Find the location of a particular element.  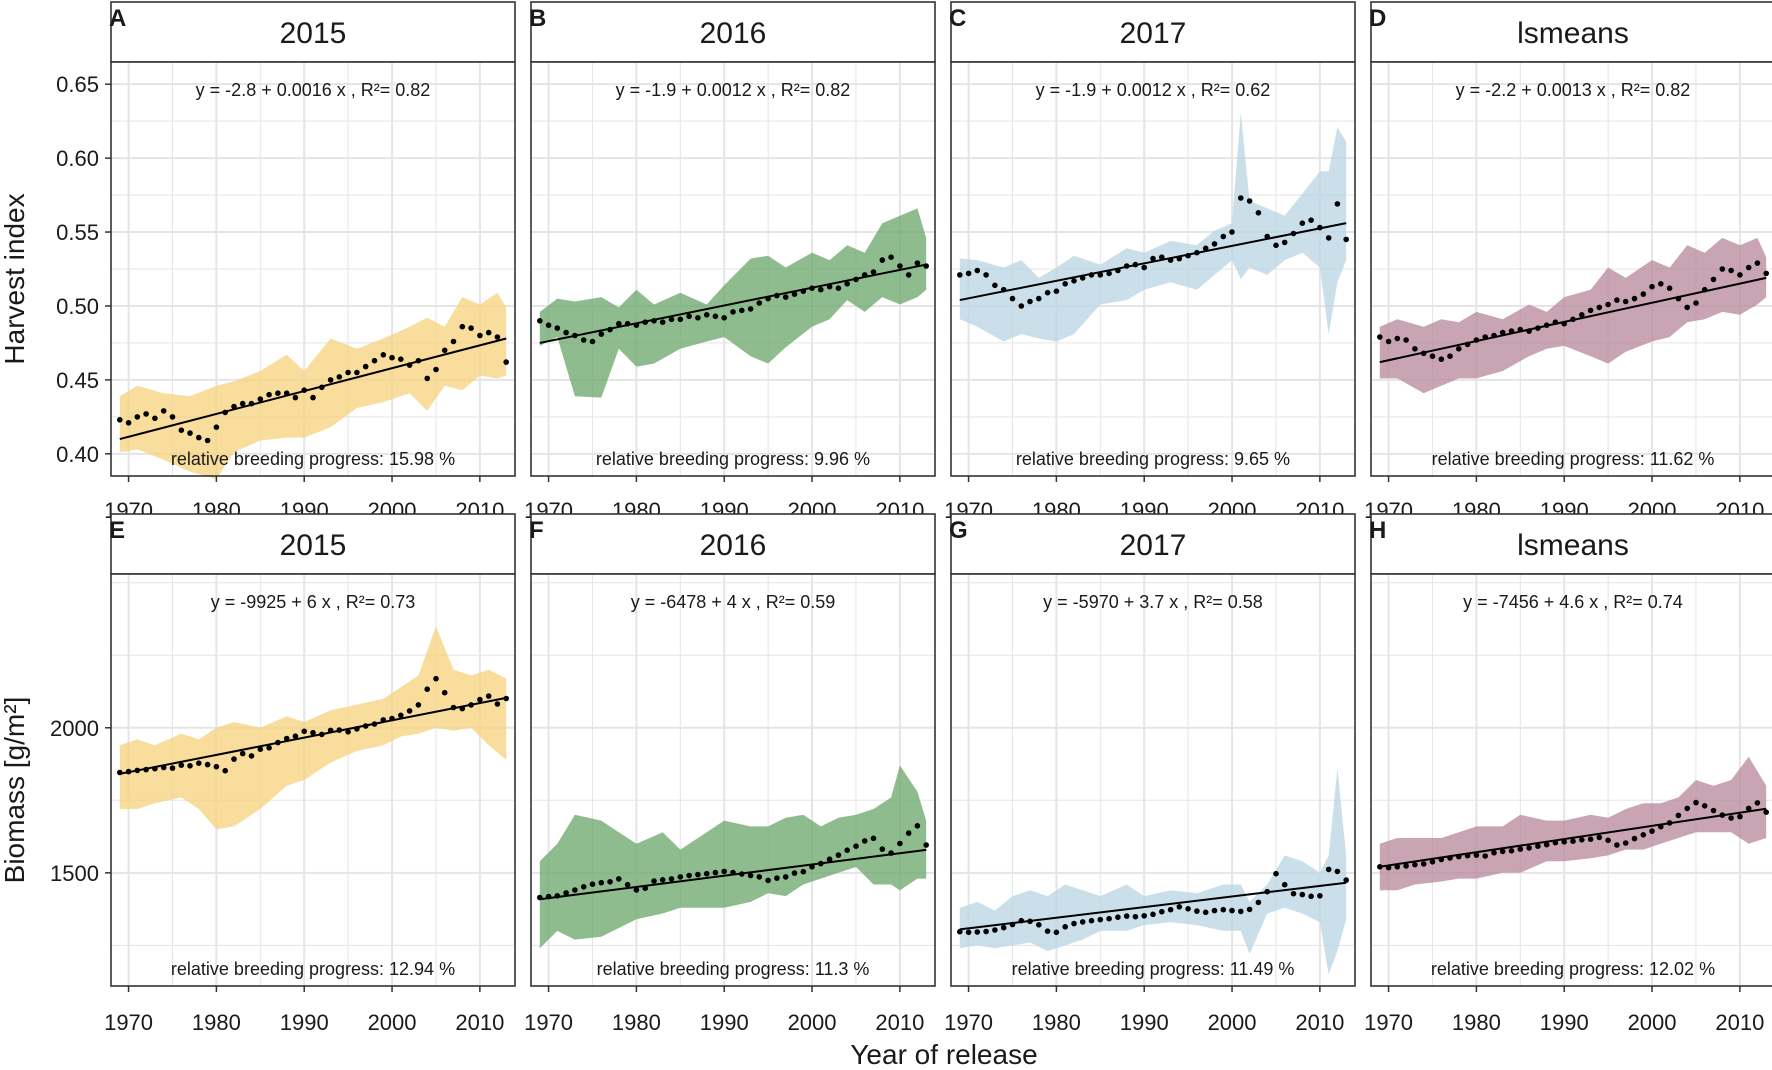

regression-equation: y = -6478 + 4 x , R²= 0.59 is located at coordinates (733, 602).